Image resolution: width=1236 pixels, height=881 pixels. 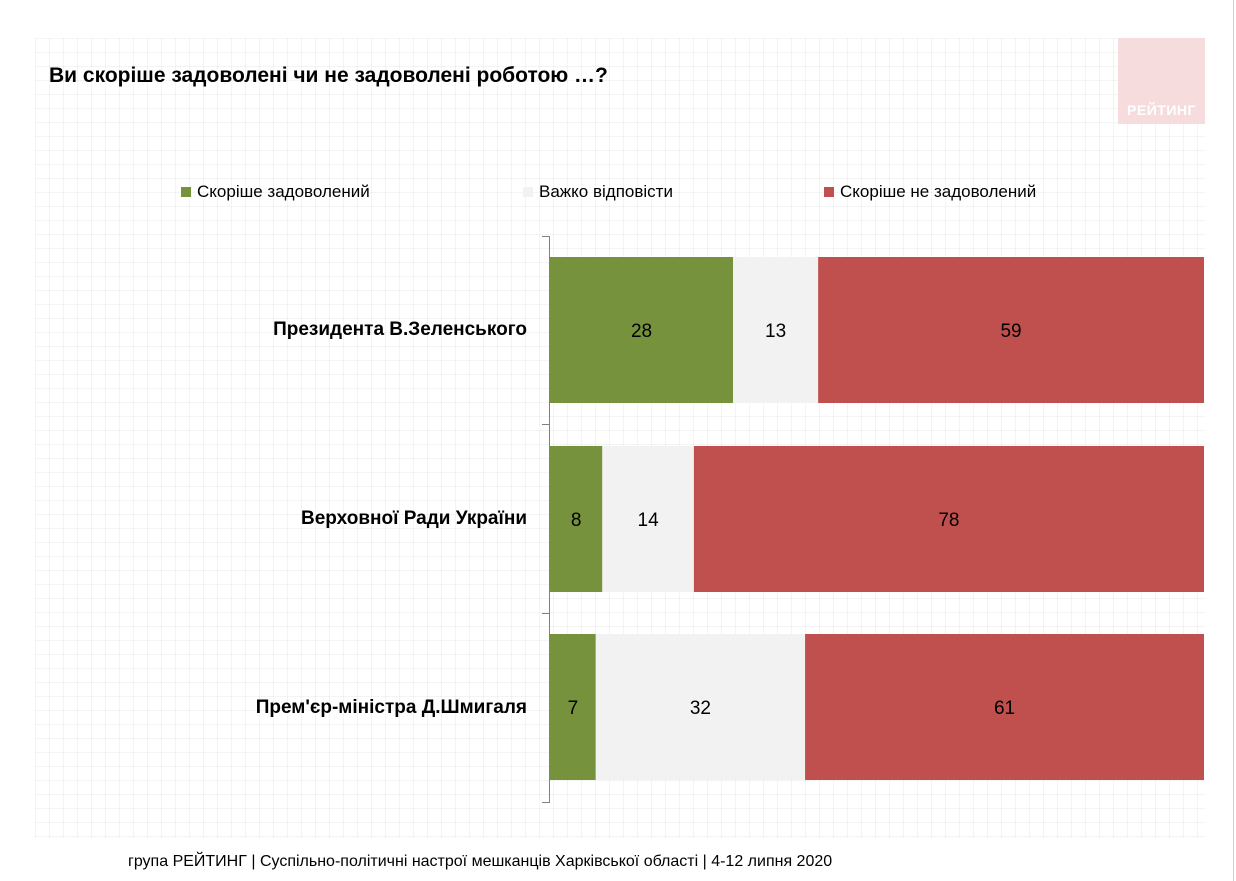 I want to click on legend-swatch-hard-to-say, so click(x=528, y=192).